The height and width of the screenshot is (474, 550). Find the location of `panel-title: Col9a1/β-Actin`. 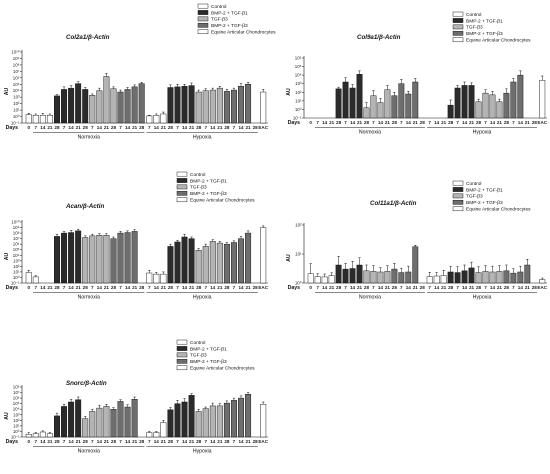

panel-title: Col9a1/β-Actin is located at coordinates (379, 37).